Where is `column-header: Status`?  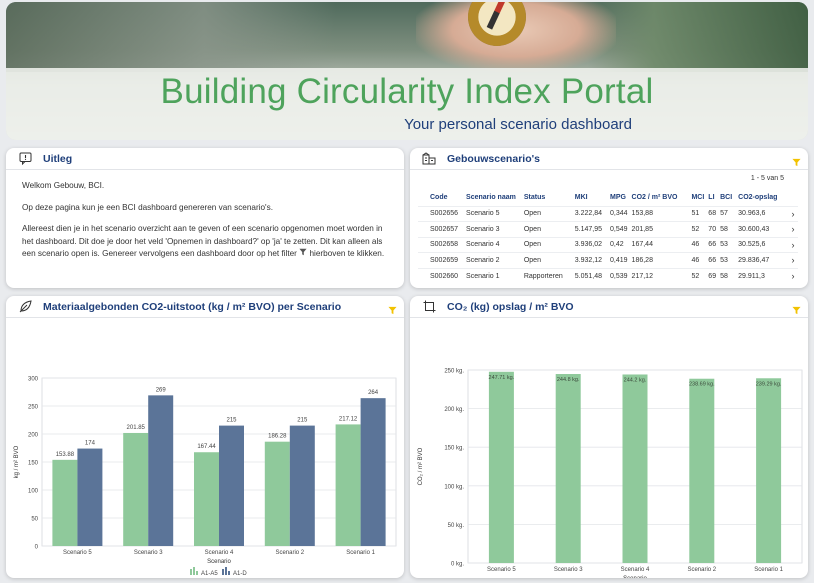
column-header: Status is located at coordinates (534, 198).